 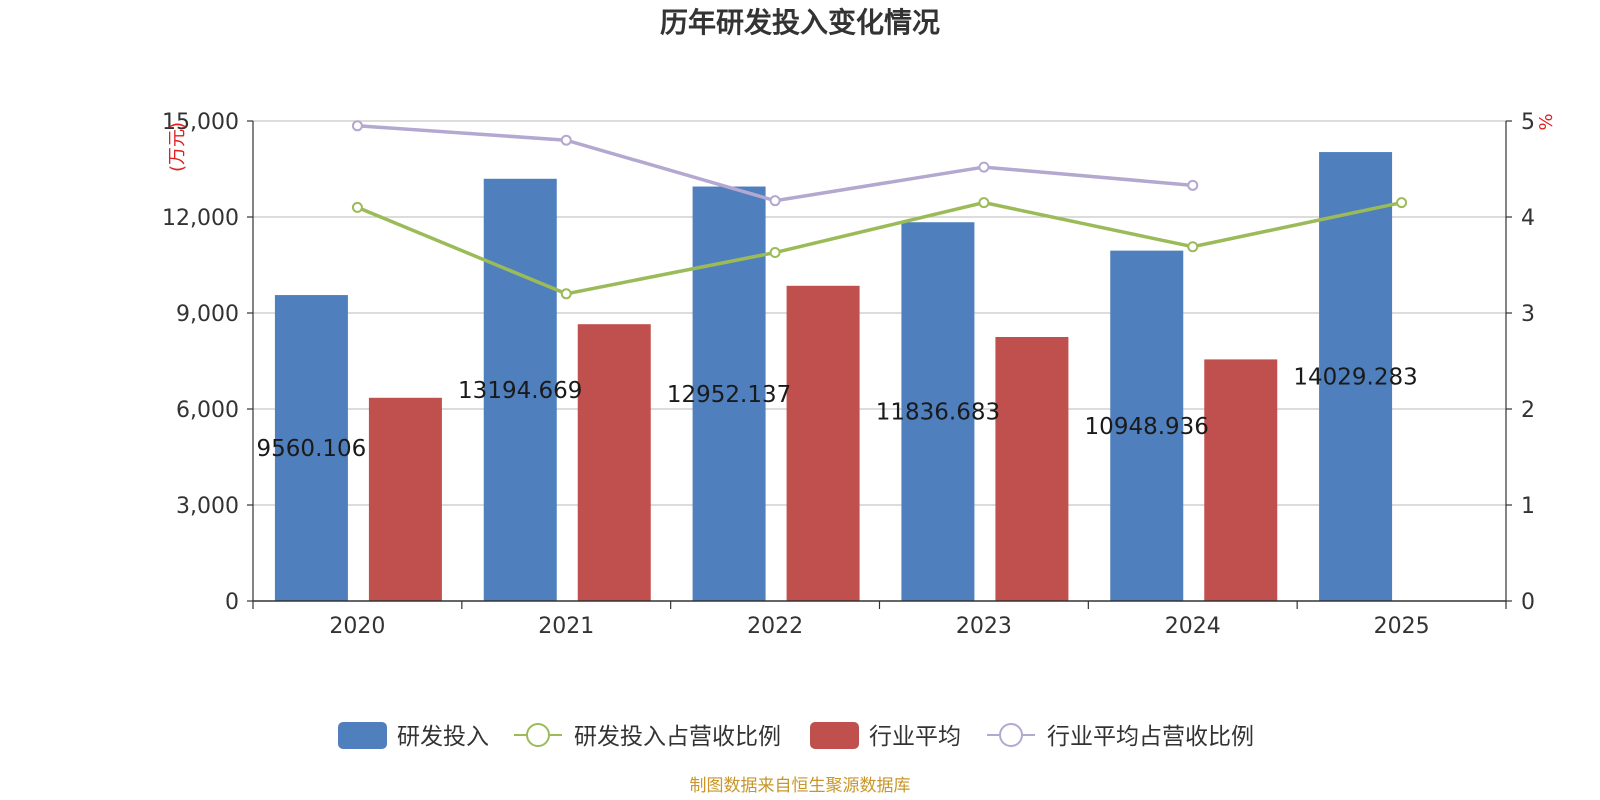 I want to click on bar-industry-avg-2020, so click(x=405, y=499).